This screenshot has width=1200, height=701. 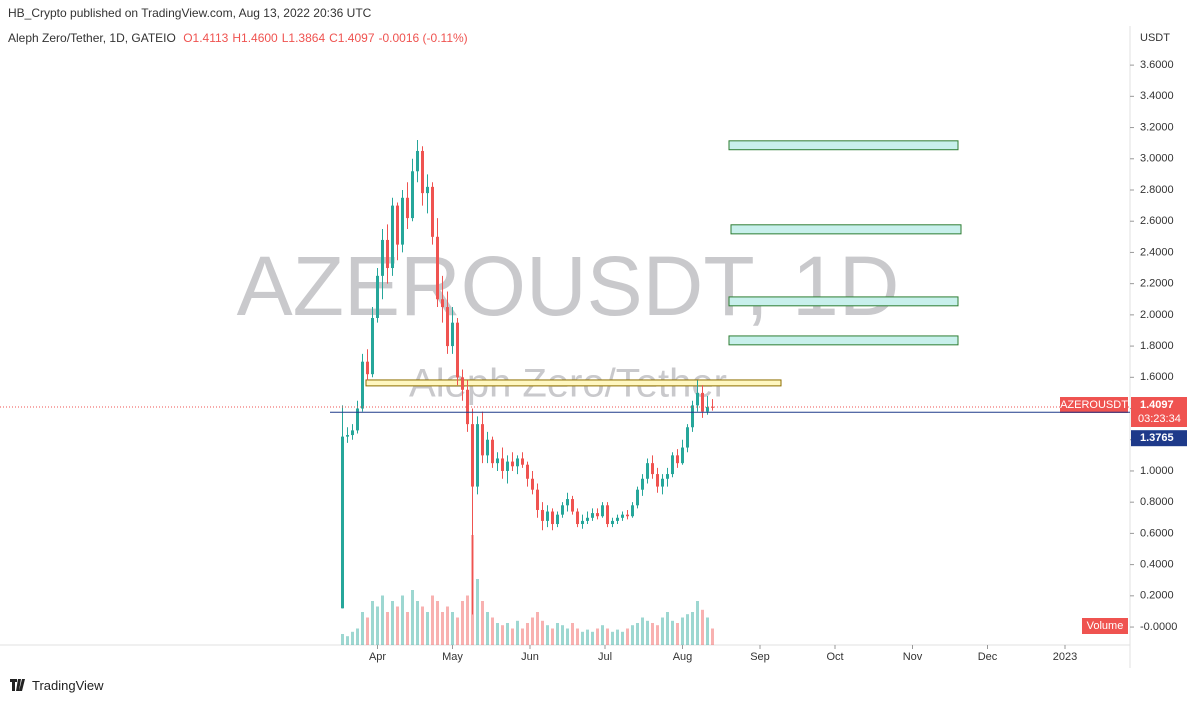 I want to click on y-tick-label: 3.6000, so click(x=1157, y=65).